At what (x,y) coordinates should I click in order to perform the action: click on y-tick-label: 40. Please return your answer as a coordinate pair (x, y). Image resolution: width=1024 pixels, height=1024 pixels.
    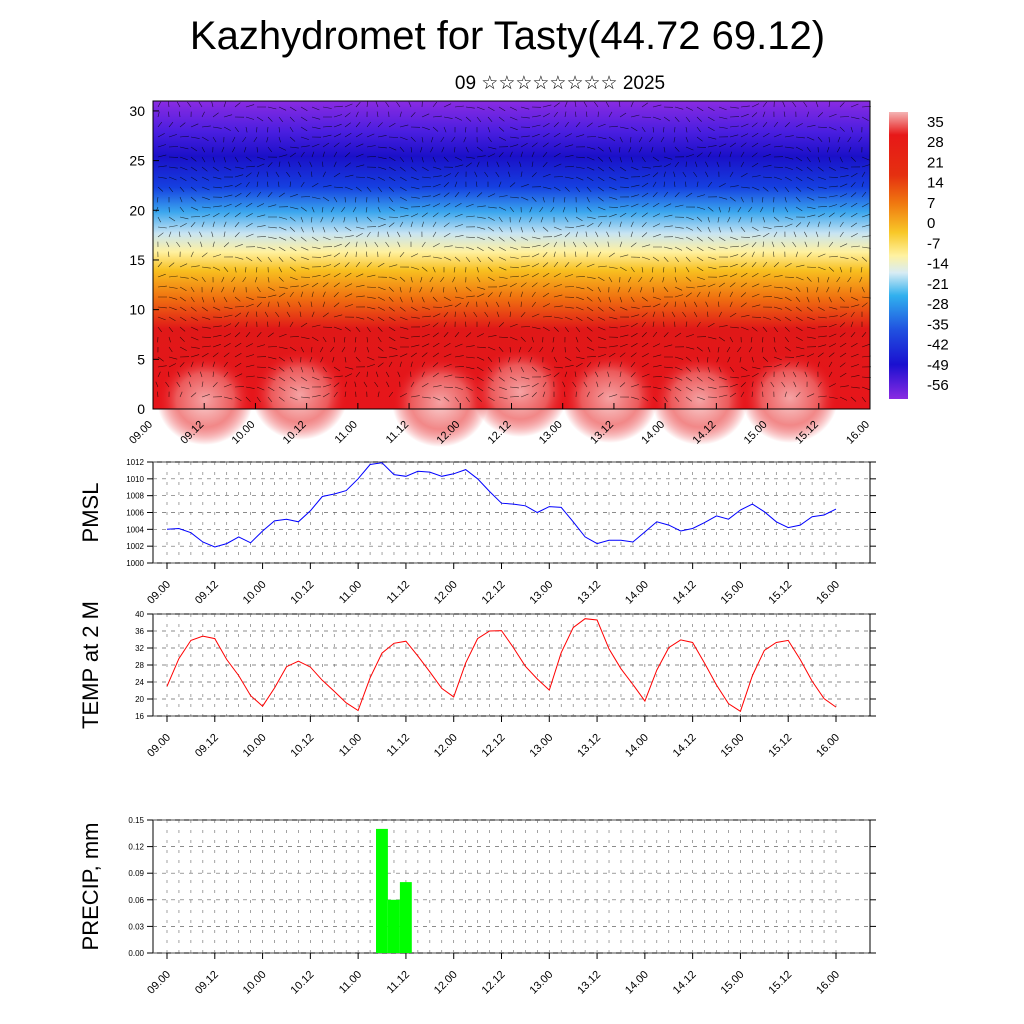
    Looking at the image, I should click on (139, 614).